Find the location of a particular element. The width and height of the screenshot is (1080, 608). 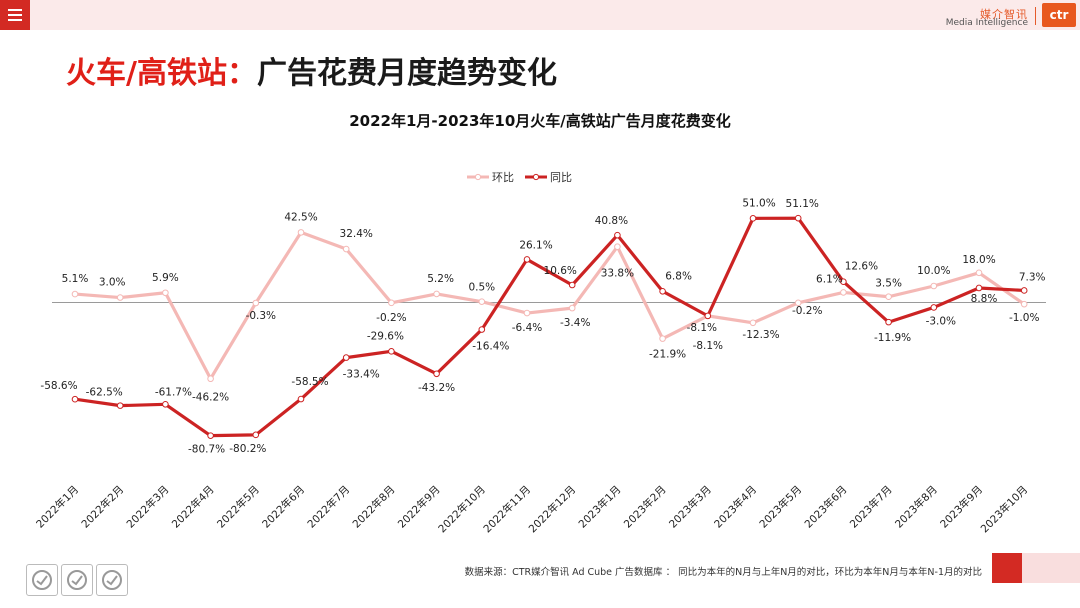

data-label-mom: 3.5% is located at coordinates (888, 284).